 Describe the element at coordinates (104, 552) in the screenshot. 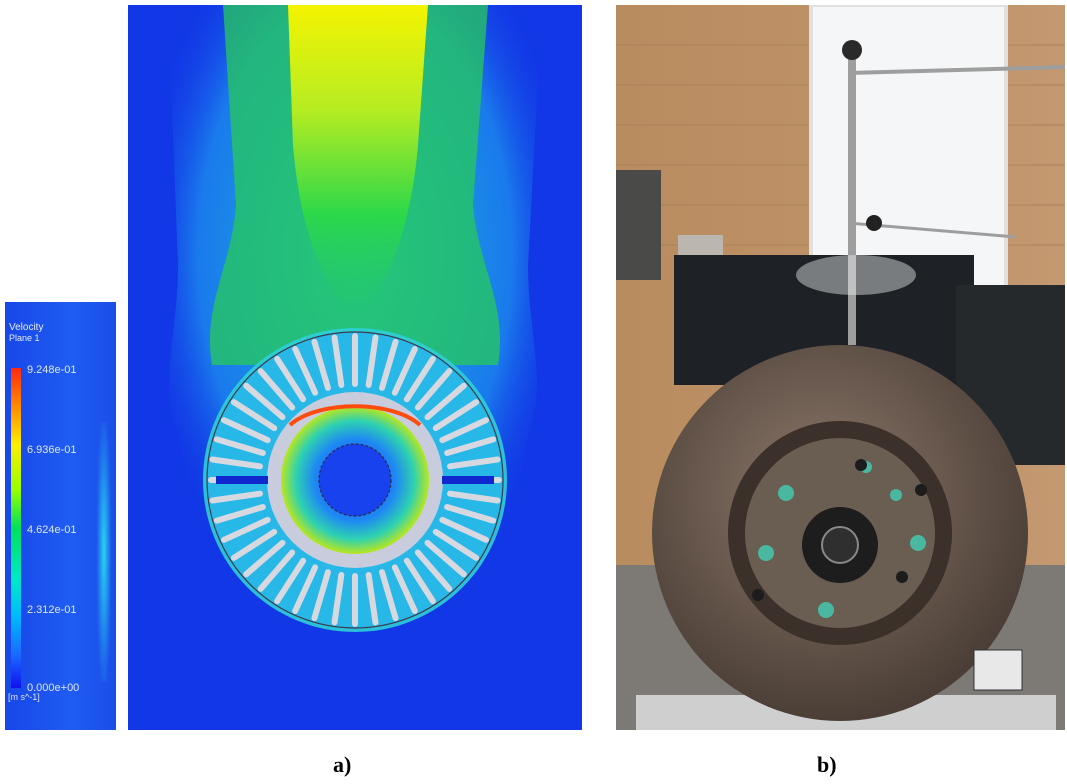

I see `legend-flow-glow` at that location.